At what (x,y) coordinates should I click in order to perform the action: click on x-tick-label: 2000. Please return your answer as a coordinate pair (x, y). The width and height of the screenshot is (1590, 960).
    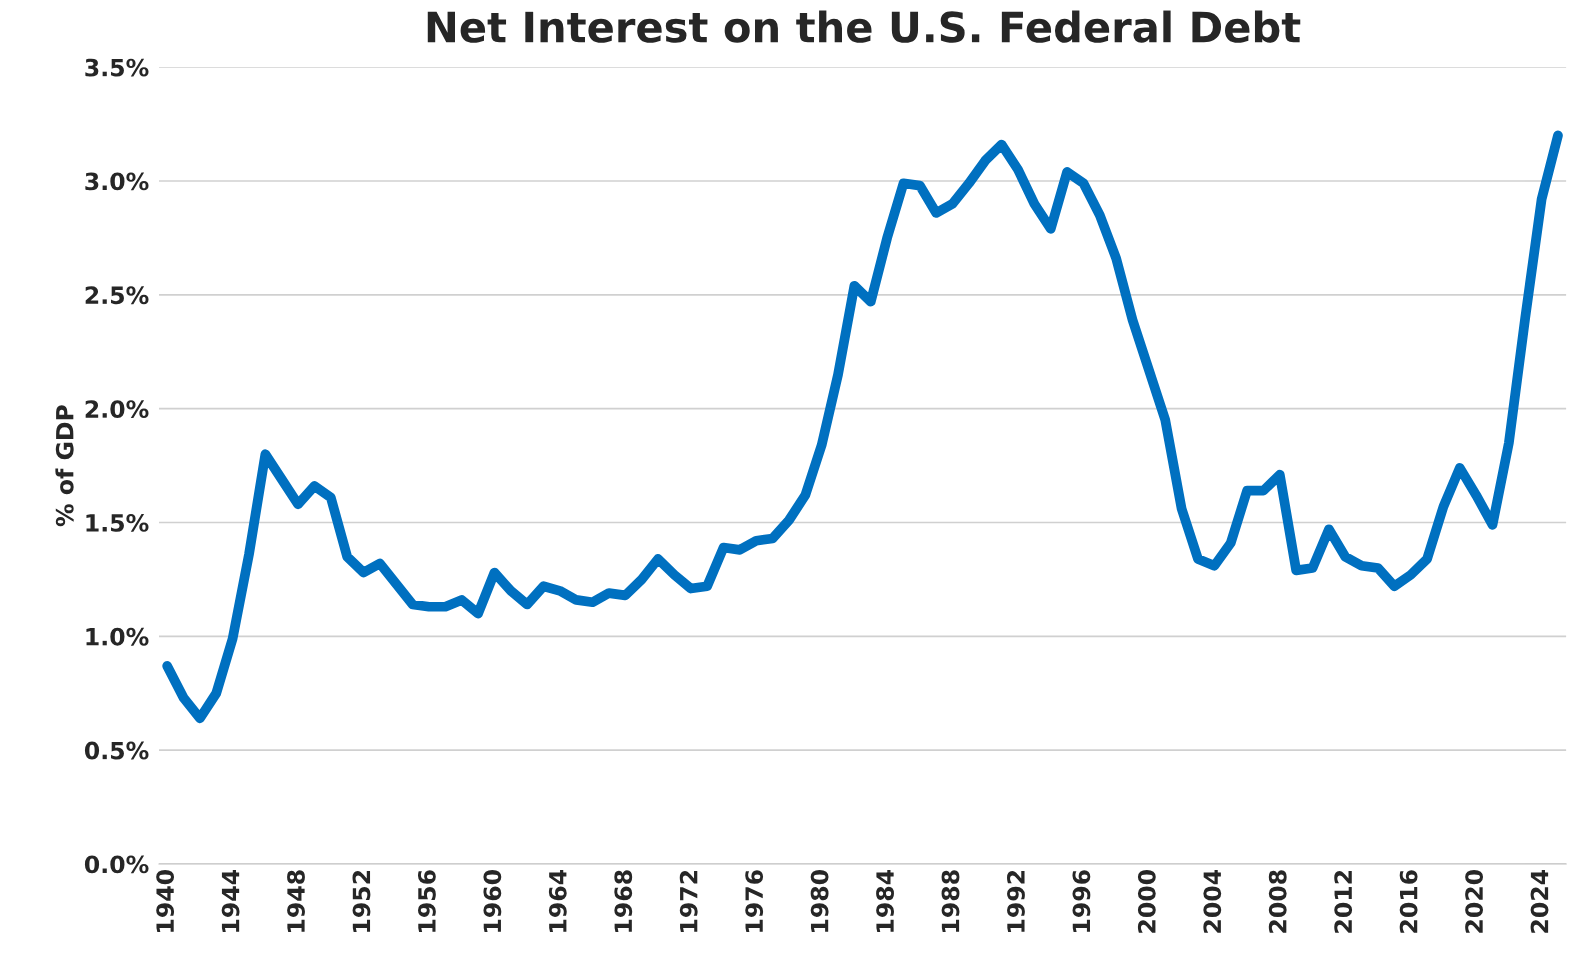
    Looking at the image, I should click on (1146, 901).